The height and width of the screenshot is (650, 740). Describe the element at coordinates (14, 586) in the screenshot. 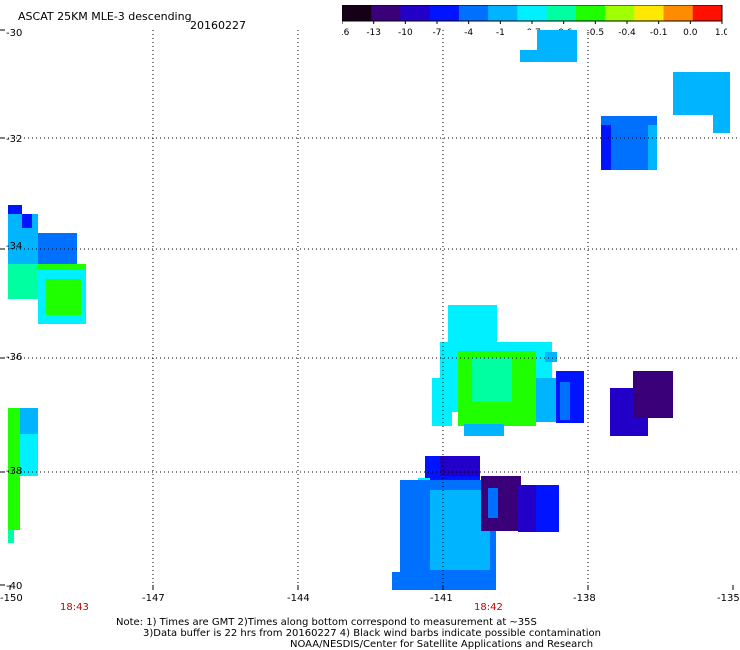

I see `lat-label-40: -40` at that location.